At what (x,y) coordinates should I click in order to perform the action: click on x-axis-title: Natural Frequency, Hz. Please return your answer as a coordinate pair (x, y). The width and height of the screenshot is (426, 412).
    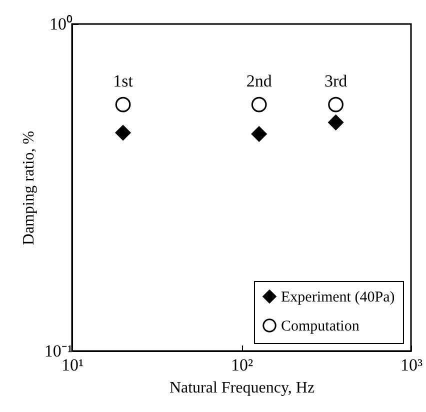
    Looking at the image, I should click on (242, 388).